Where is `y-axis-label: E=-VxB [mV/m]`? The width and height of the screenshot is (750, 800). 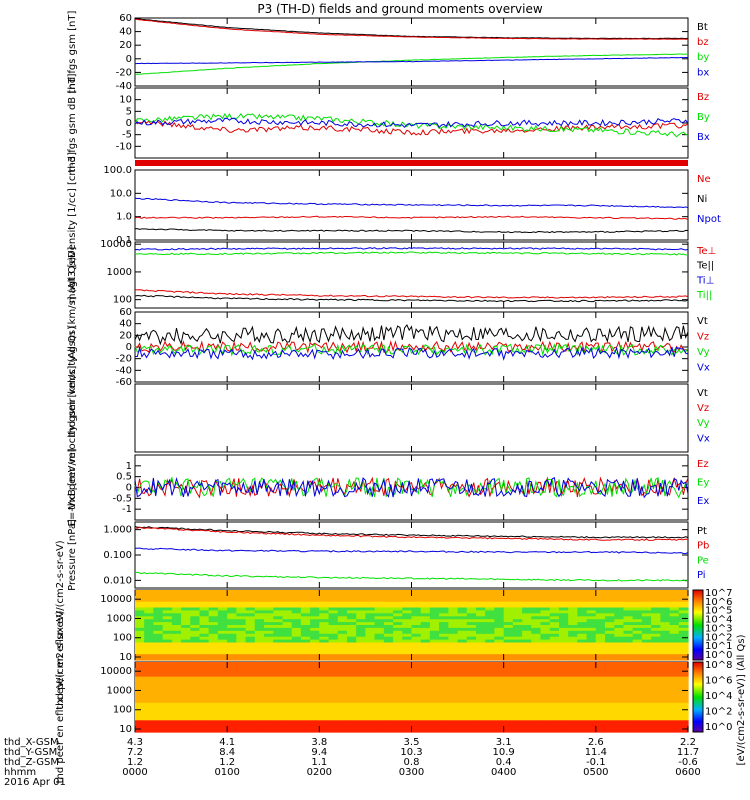 y-axis-label: E=-VxB [mV/m] is located at coordinates (72, 487).